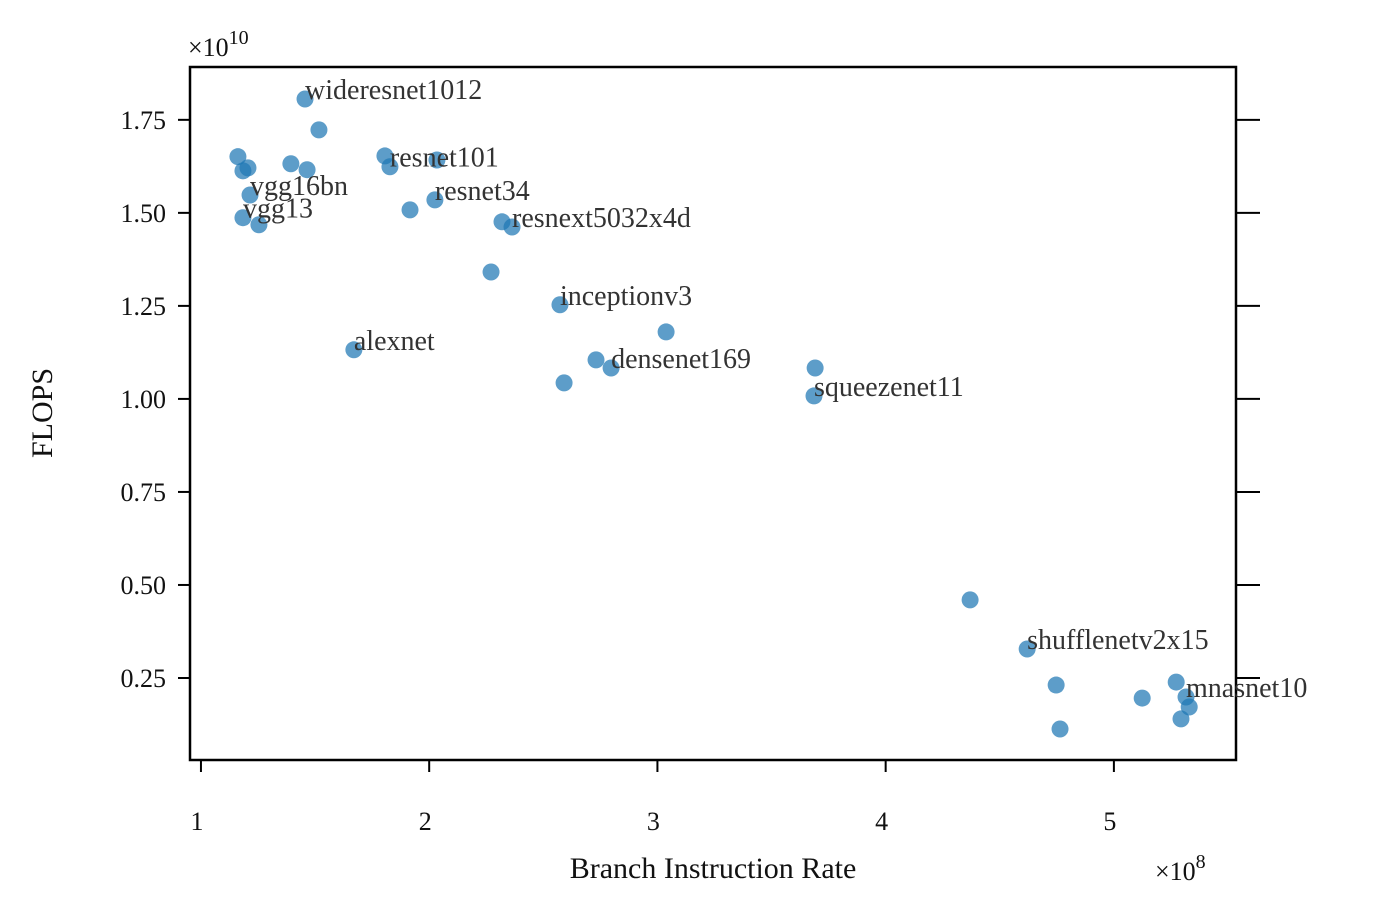  I want to click on y-tick-label: 0.50, so click(144, 585).